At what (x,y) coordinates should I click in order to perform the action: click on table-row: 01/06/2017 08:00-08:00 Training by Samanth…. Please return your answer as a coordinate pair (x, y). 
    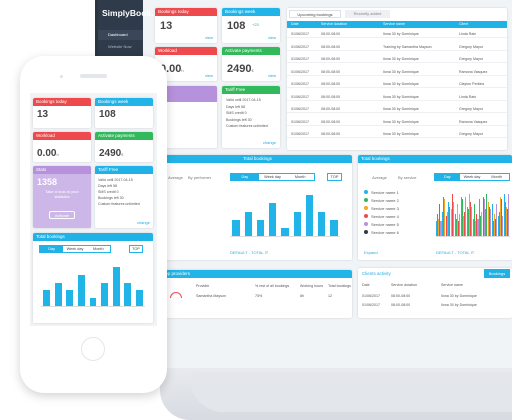
    Looking at the image, I should click on (397, 46).